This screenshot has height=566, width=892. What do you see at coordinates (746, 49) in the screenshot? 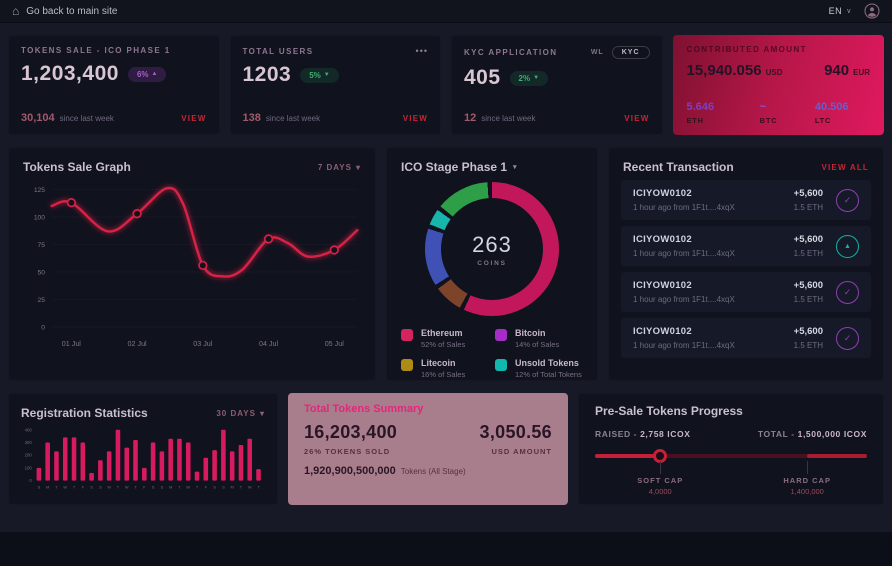
I see `contributed-label: CONTRIBUTED AMOUNT` at bounding box center [746, 49].